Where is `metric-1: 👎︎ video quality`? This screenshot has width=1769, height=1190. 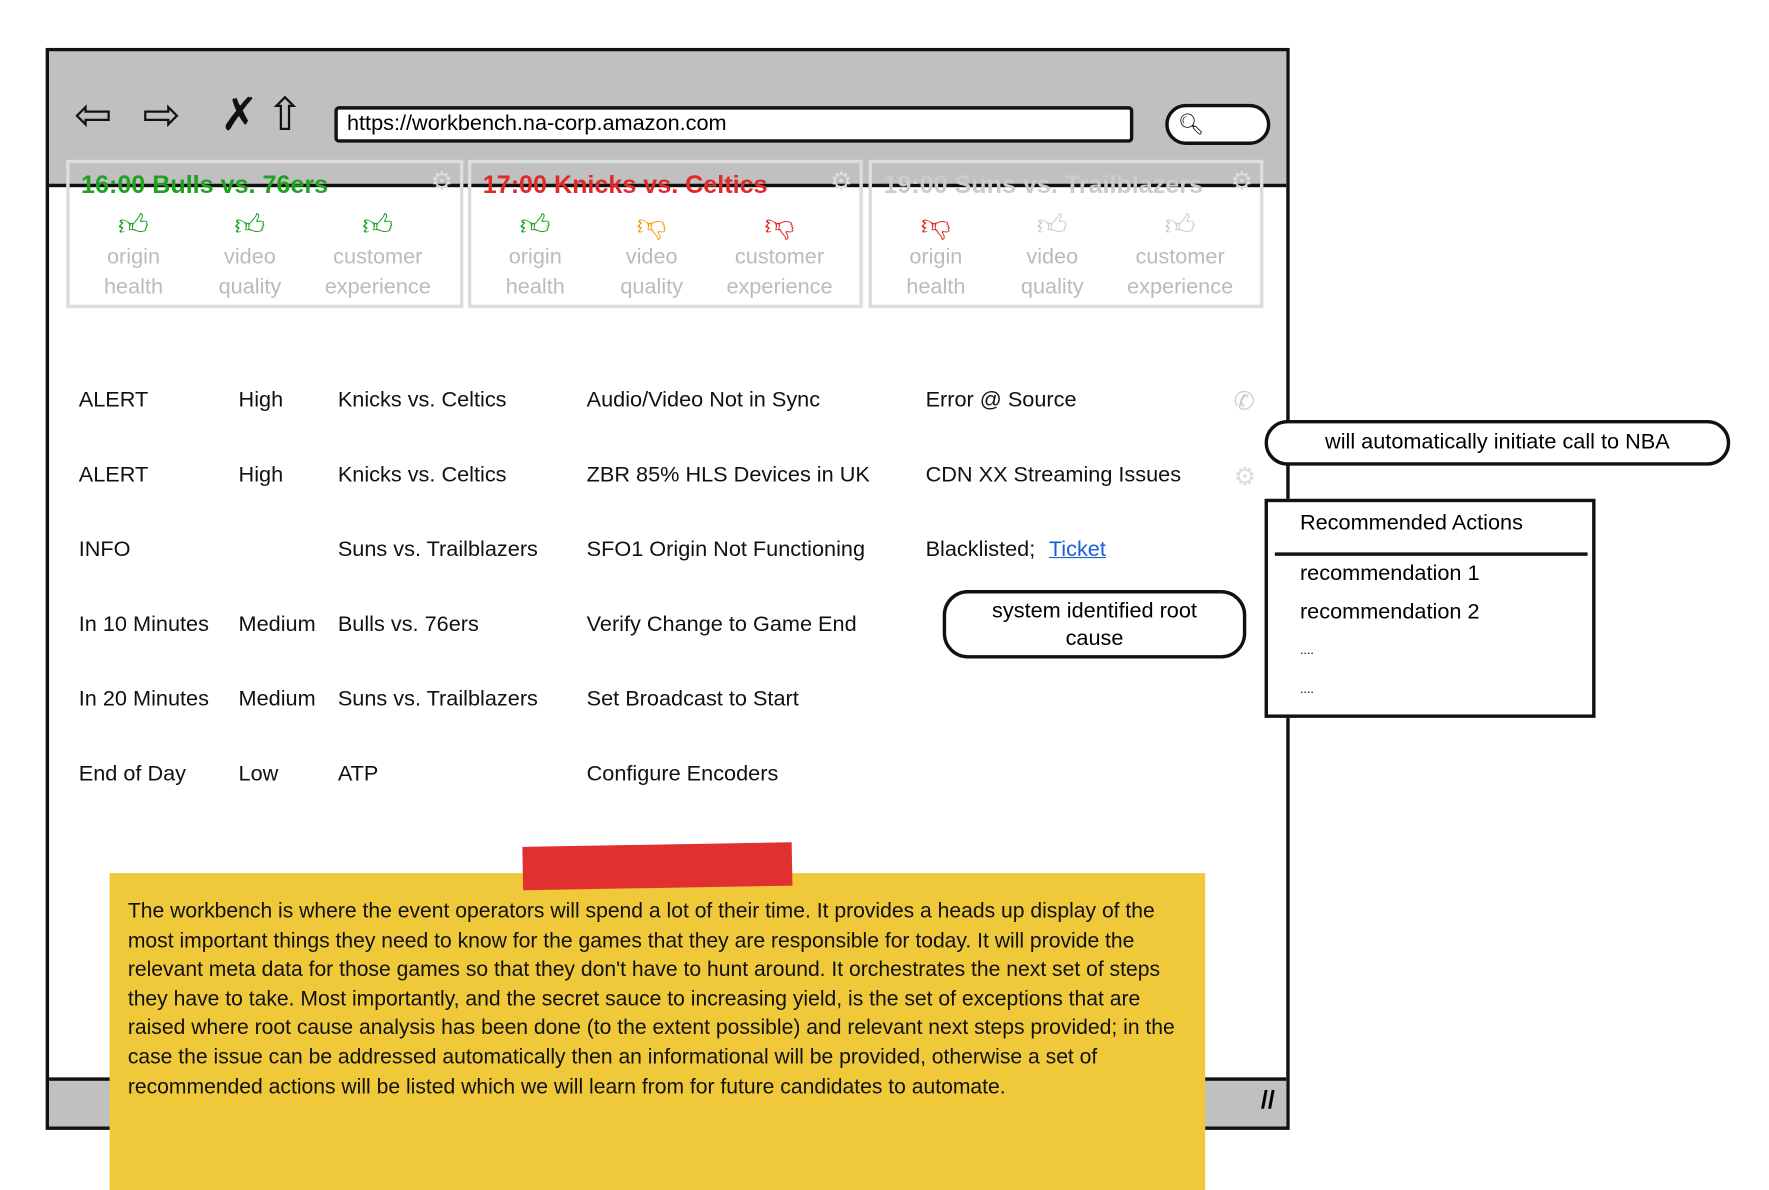 metric-1: 👎︎ video quality is located at coordinates (651, 256).